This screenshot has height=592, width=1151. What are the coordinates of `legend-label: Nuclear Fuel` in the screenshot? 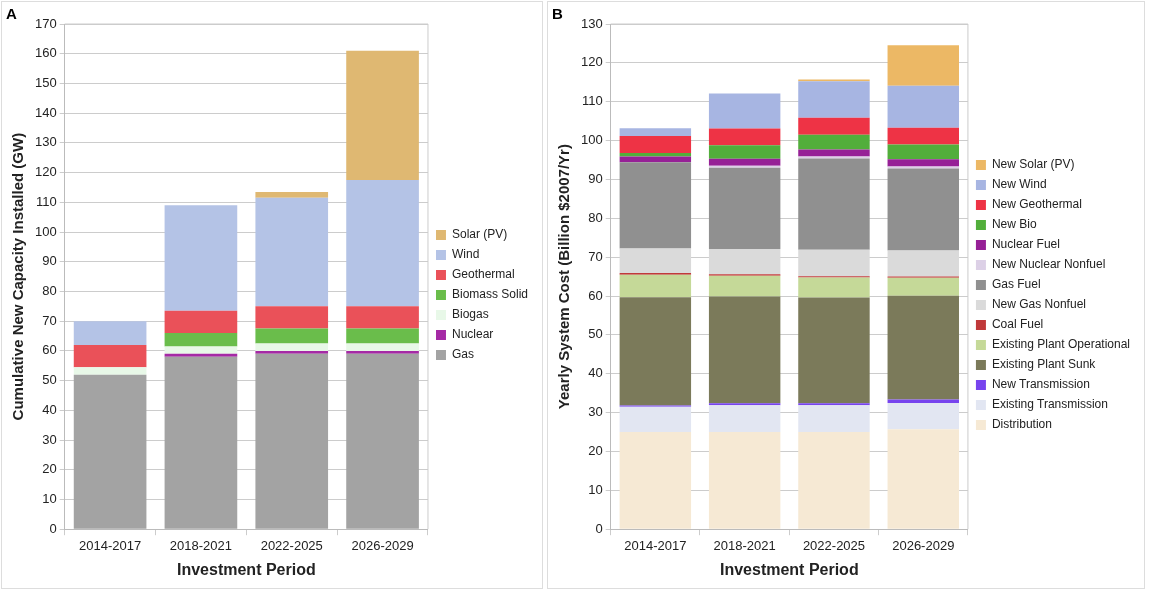 It's located at (1025, 244).